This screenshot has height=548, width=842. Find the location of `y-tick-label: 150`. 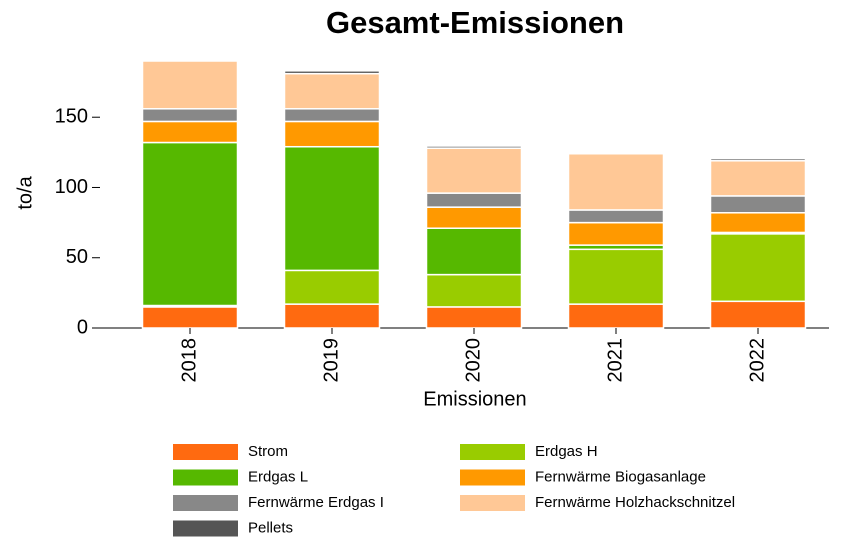

y-tick-label: 150 is located at coordinates (71, 116).